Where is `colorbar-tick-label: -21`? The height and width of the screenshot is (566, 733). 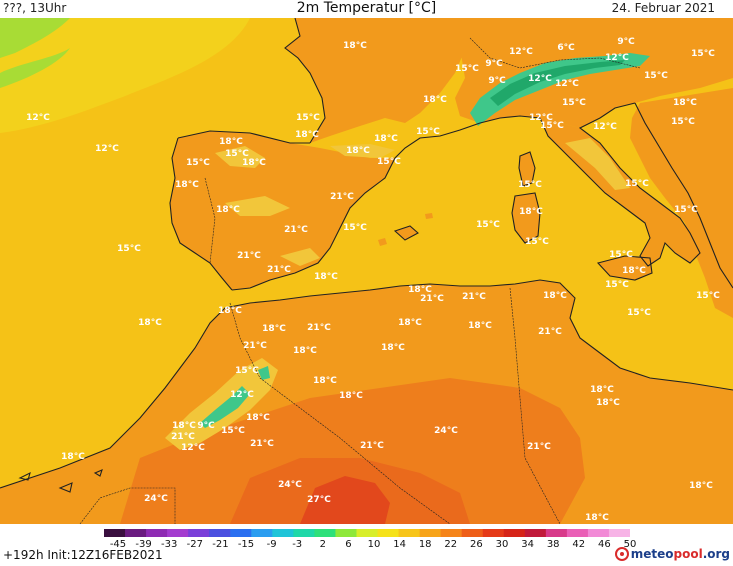
colorbar-tick-label: -21 is located at coordinates (220, 544).